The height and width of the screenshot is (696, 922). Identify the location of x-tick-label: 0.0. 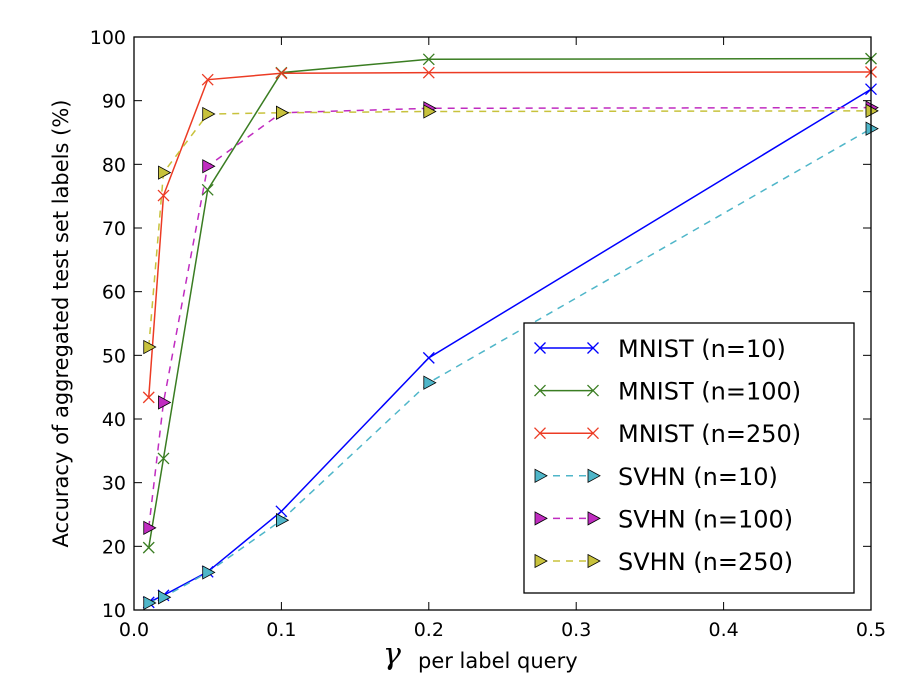
(134, 630).